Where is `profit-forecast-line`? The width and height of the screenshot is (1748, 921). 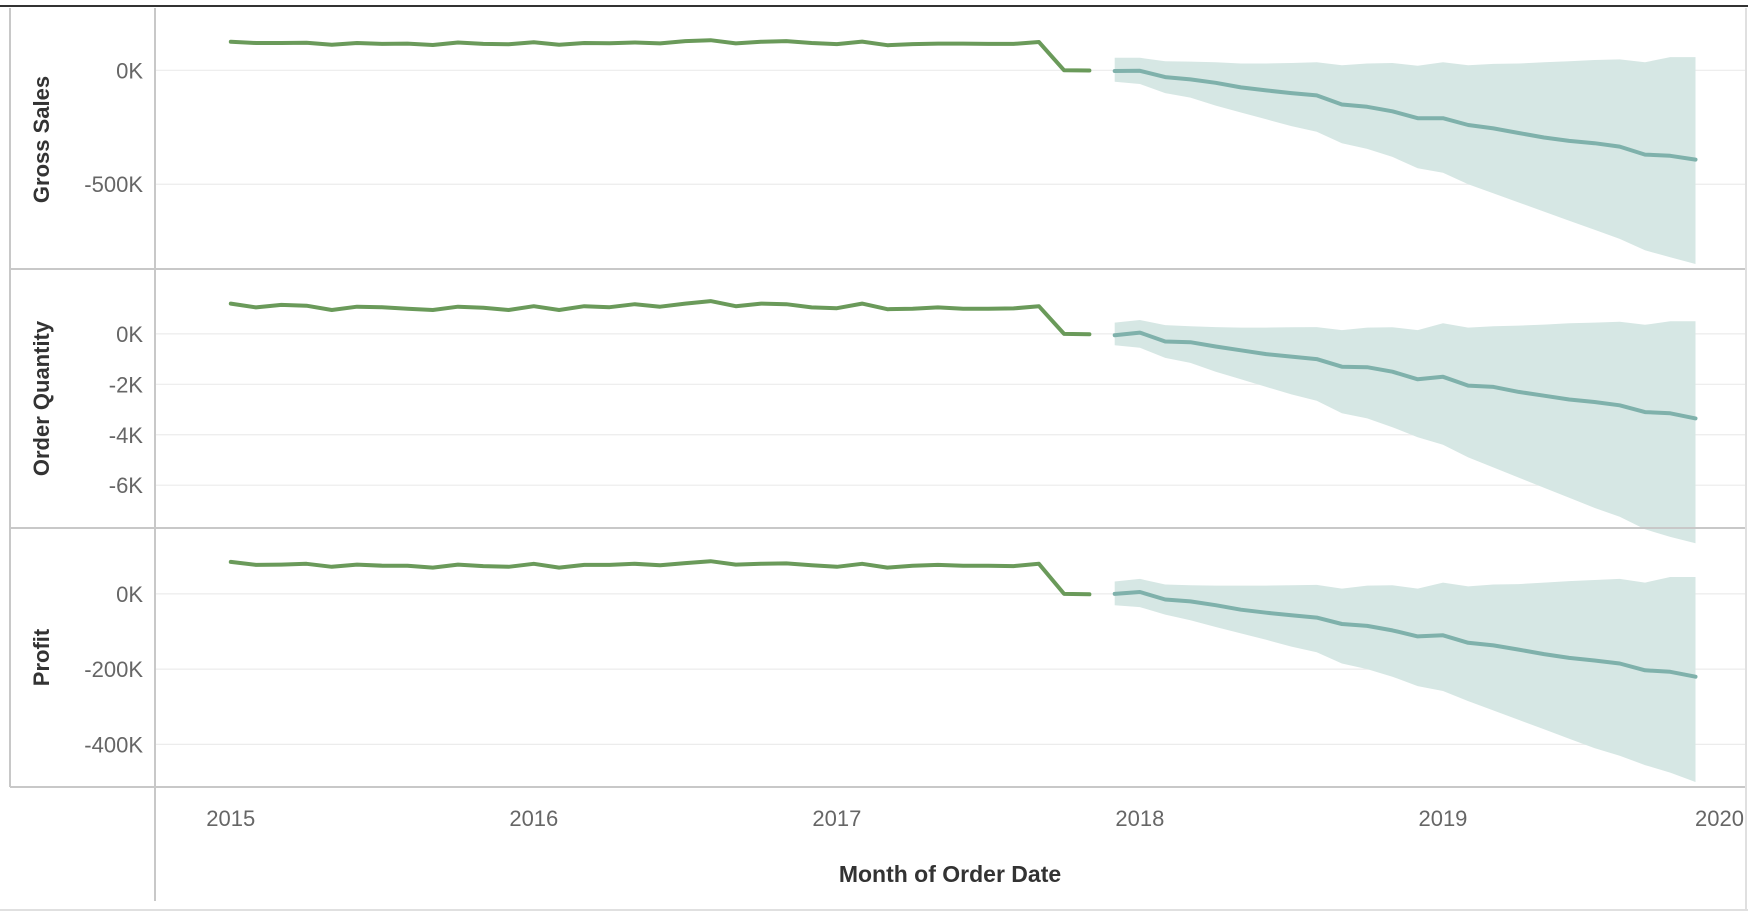
profit-forecast-line is located at coordinates (1405, 634).